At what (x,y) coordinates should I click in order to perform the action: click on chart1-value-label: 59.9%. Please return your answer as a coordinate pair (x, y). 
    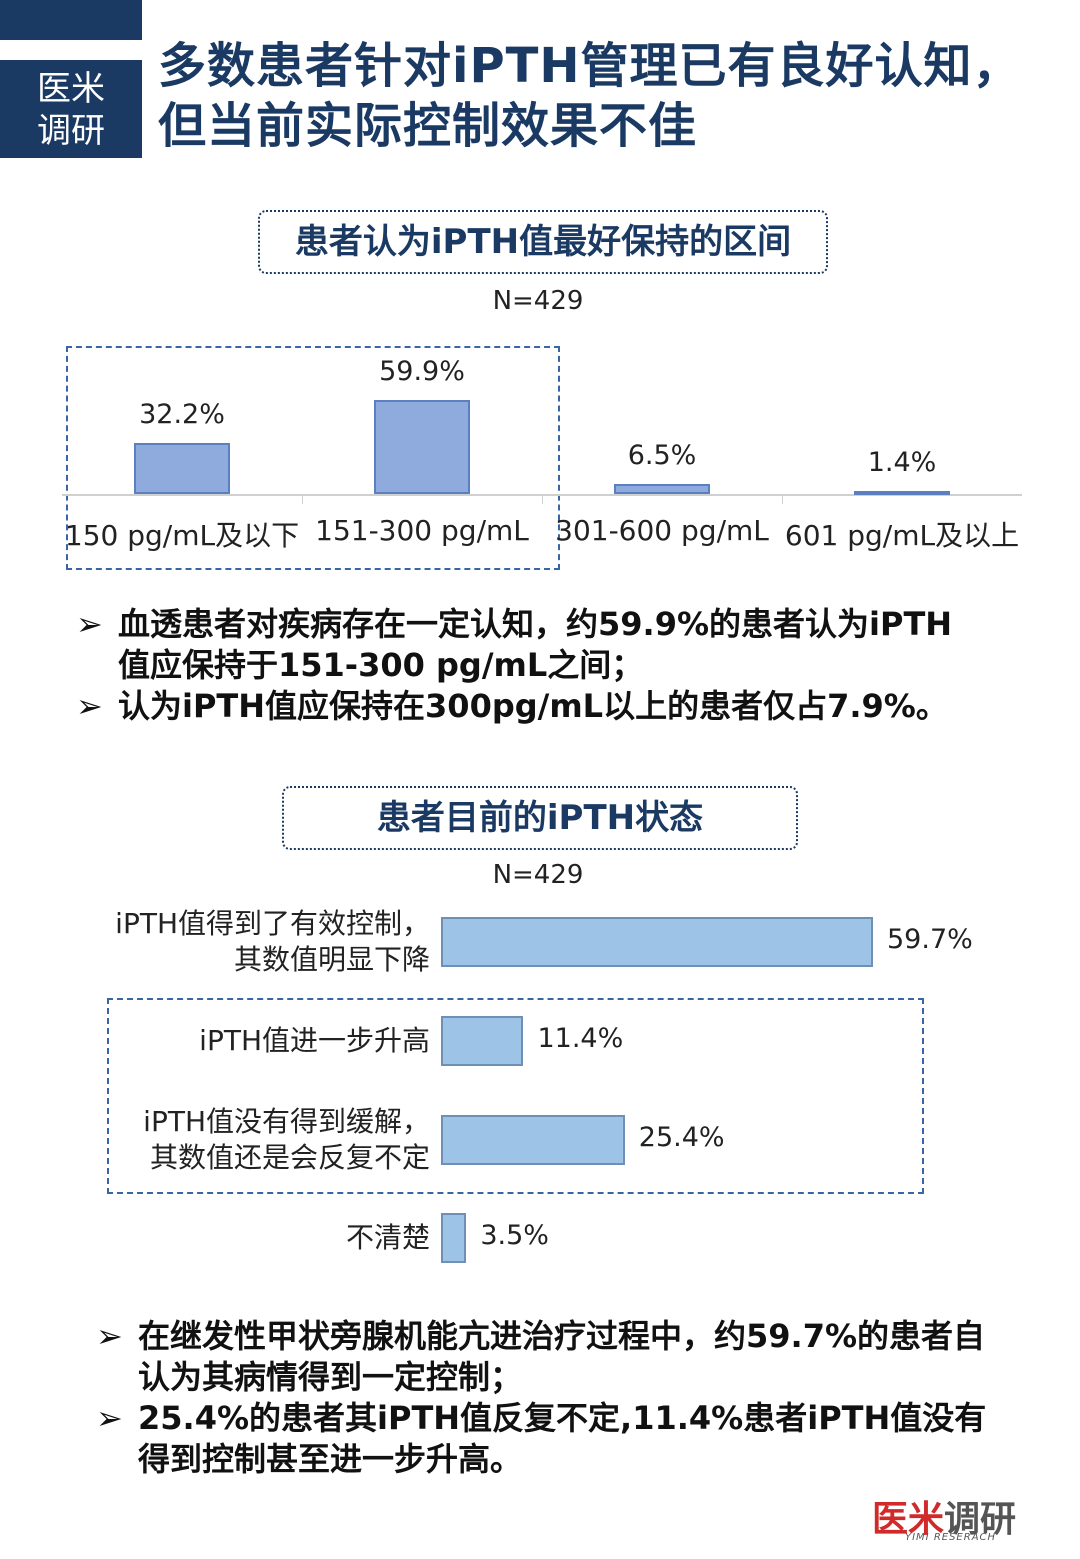
    Looking at the image, I should click on (422, 371).